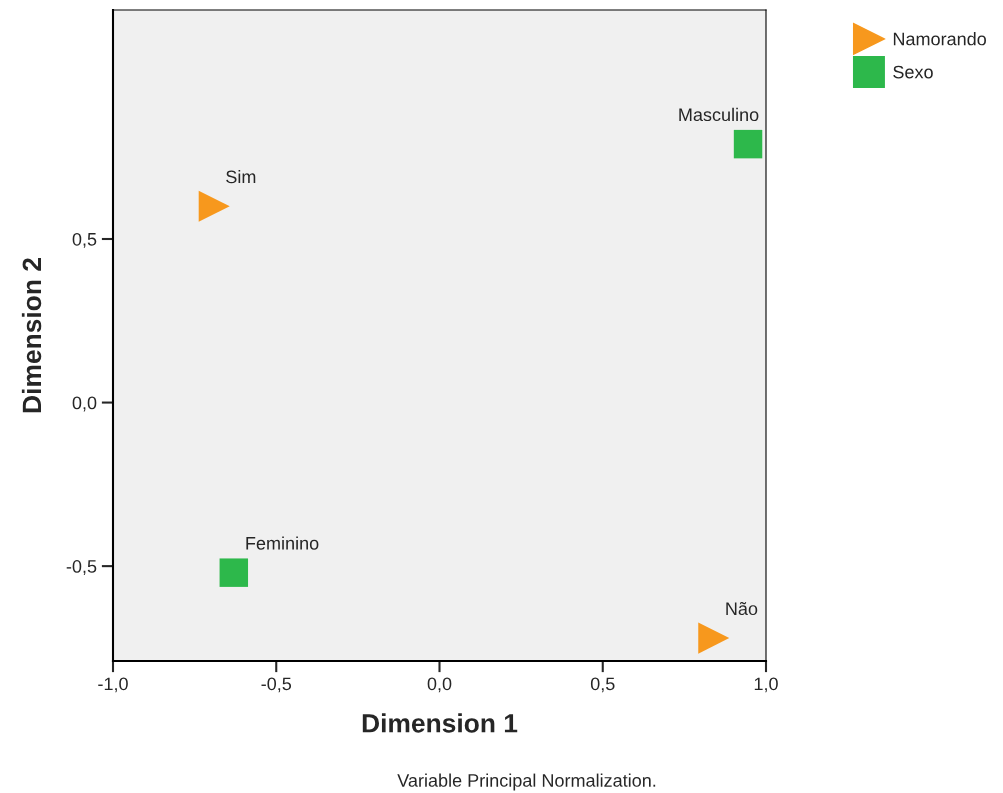 This screenshot has height=793, width=1003. Describe the element at coordinates (282, 543) in the screenshot. I see `annotation: Feminino` at that location.